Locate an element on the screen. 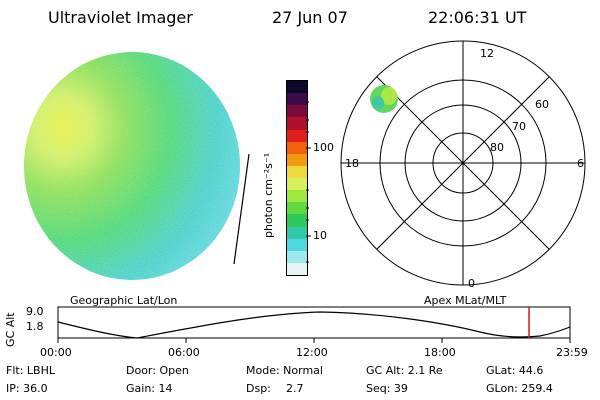 Image resolution: width=600 pixels, height=400 pixels. mlt-label-12: 12 is located at coordinates (487, 53).